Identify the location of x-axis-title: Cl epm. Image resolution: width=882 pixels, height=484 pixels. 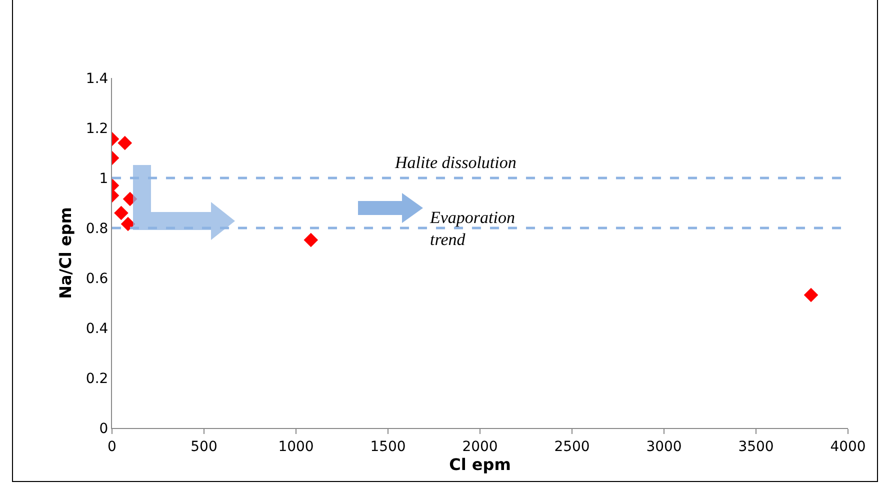
(480, 464).